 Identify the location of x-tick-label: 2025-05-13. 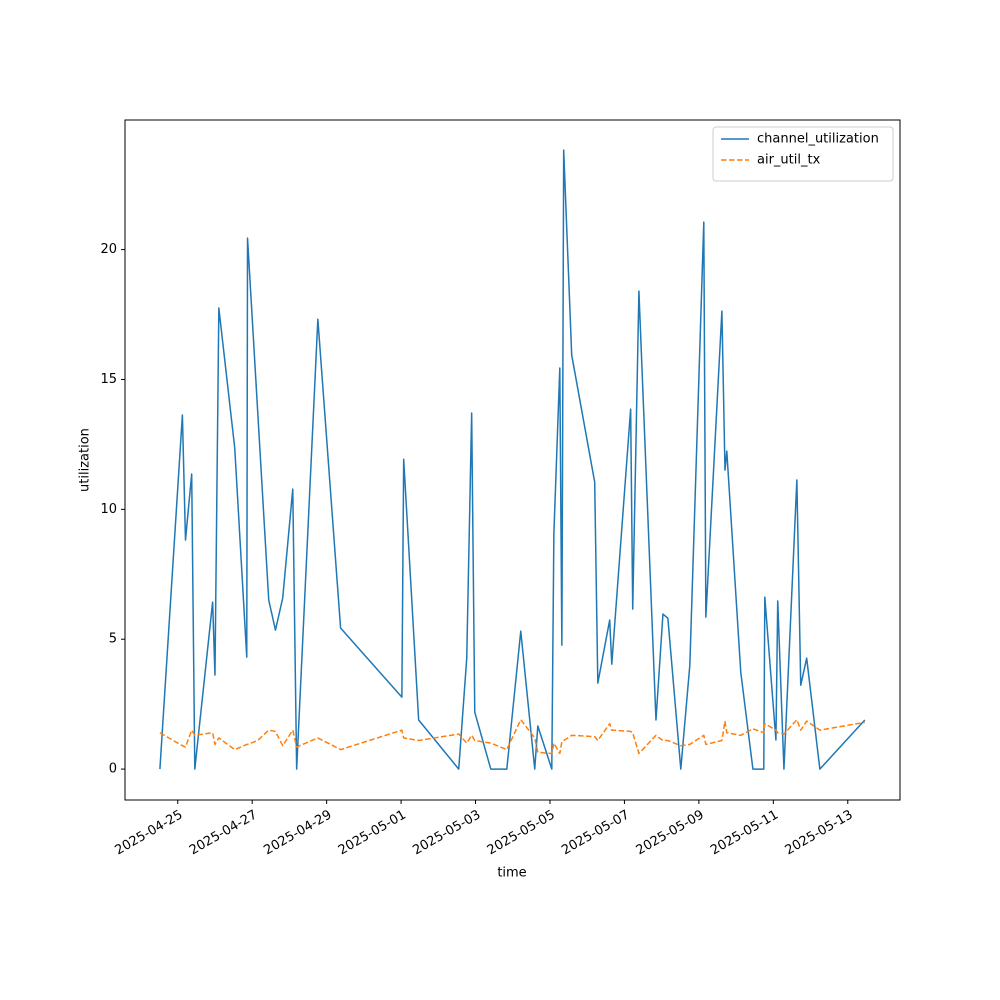
(819, 833).